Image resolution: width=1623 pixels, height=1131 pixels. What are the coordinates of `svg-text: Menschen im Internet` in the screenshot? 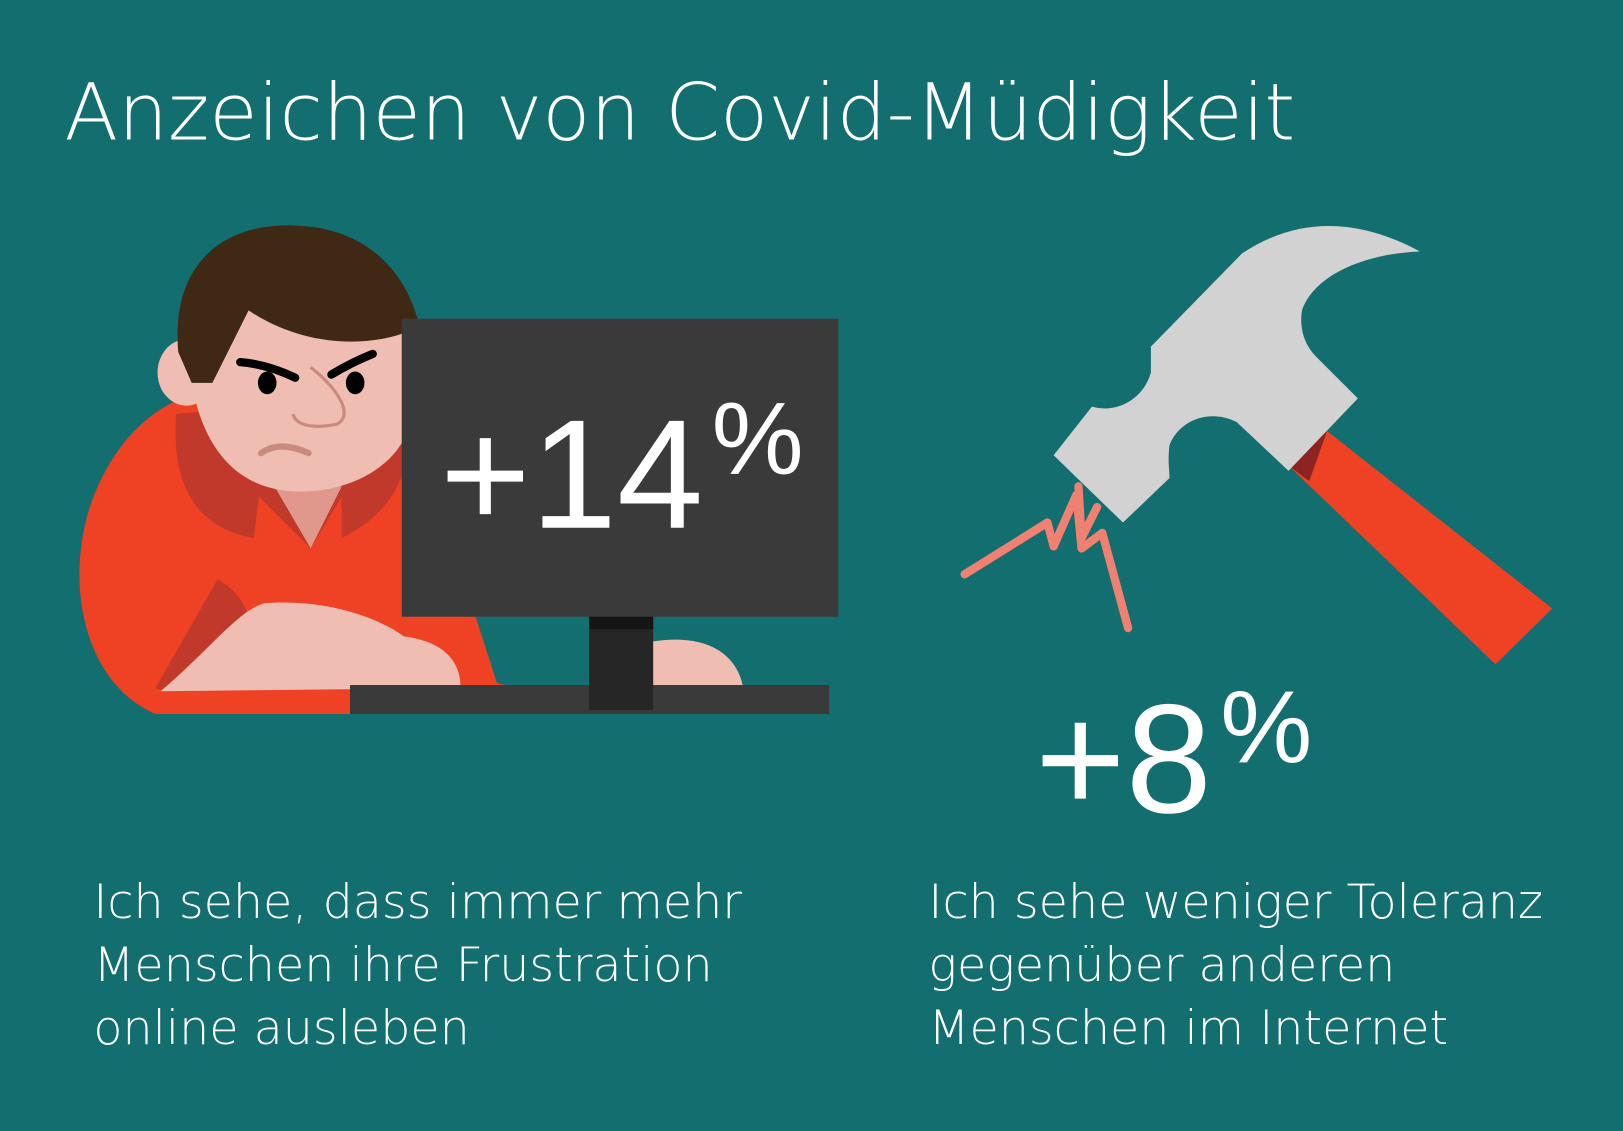 It's located at (1188, 1028).